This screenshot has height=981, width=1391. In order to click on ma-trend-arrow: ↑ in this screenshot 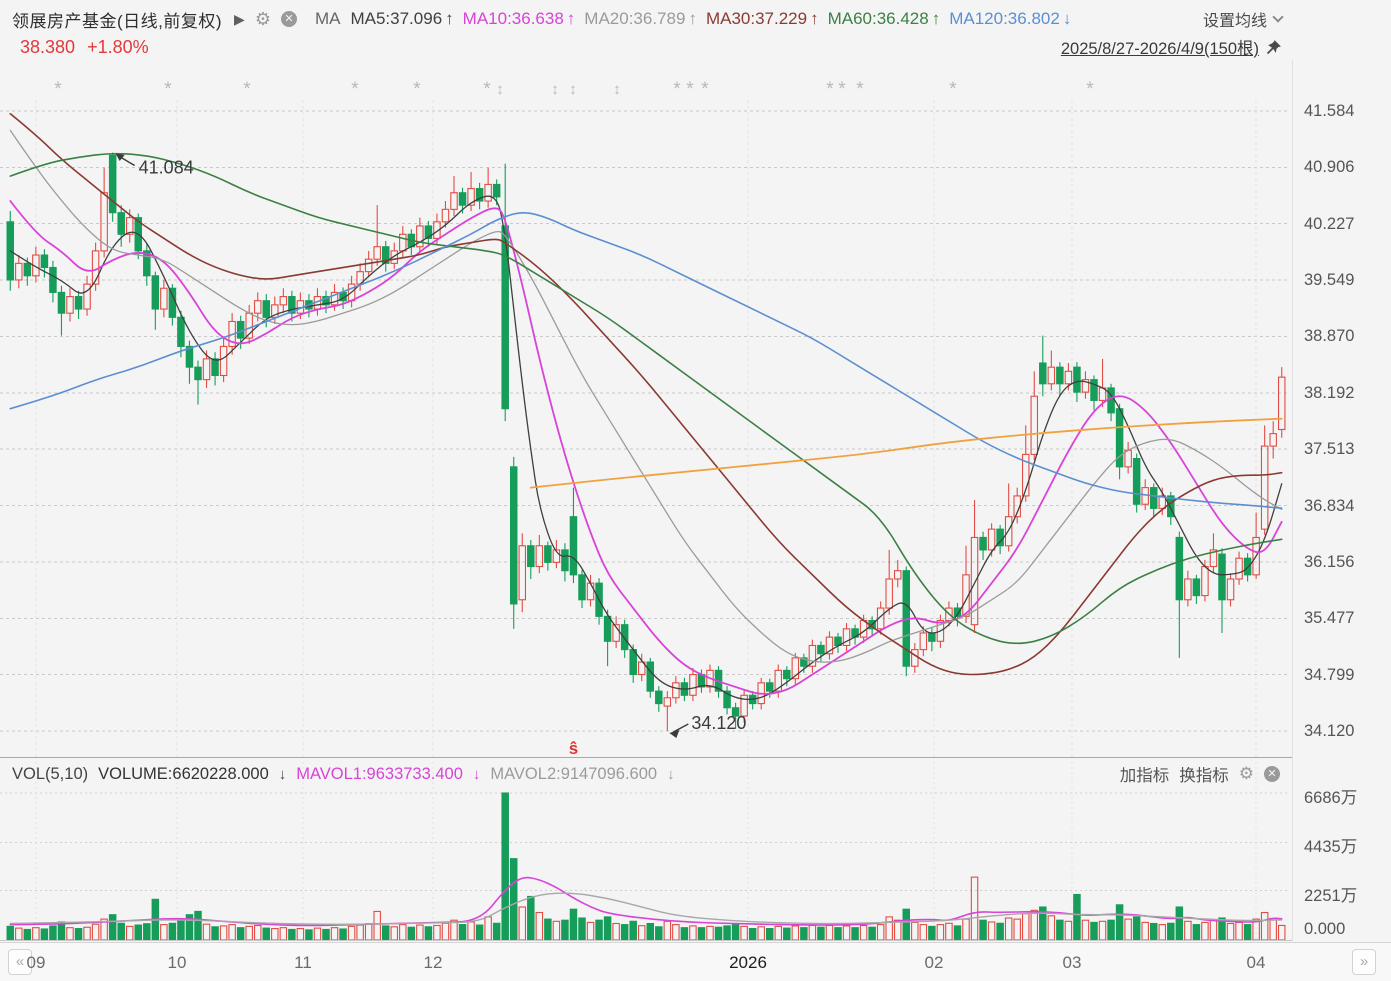, I will do `click(571, 18)`.